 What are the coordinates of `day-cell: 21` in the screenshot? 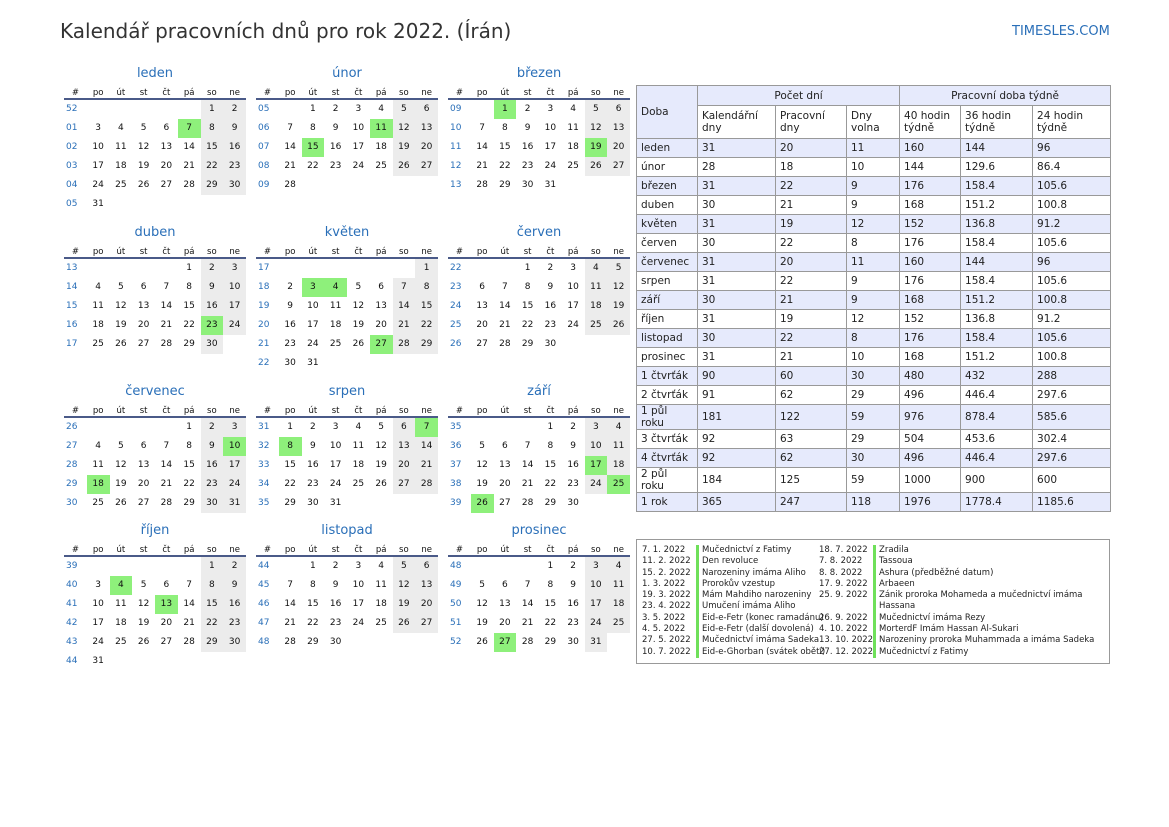 It's located at (166, 325).